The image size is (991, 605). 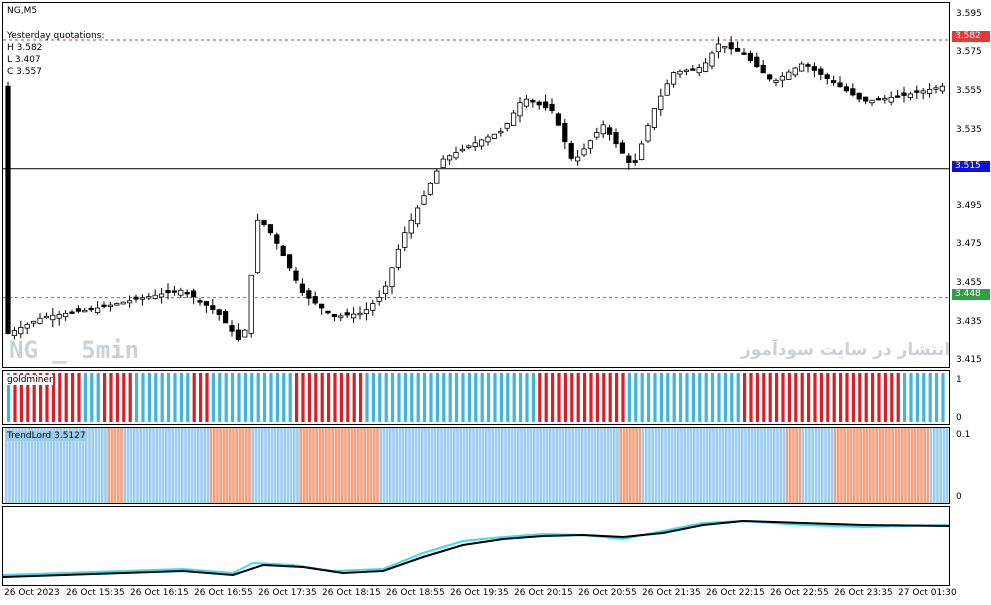 I want to click on current-price-tag: 3.515, so click(x=971, y=166).